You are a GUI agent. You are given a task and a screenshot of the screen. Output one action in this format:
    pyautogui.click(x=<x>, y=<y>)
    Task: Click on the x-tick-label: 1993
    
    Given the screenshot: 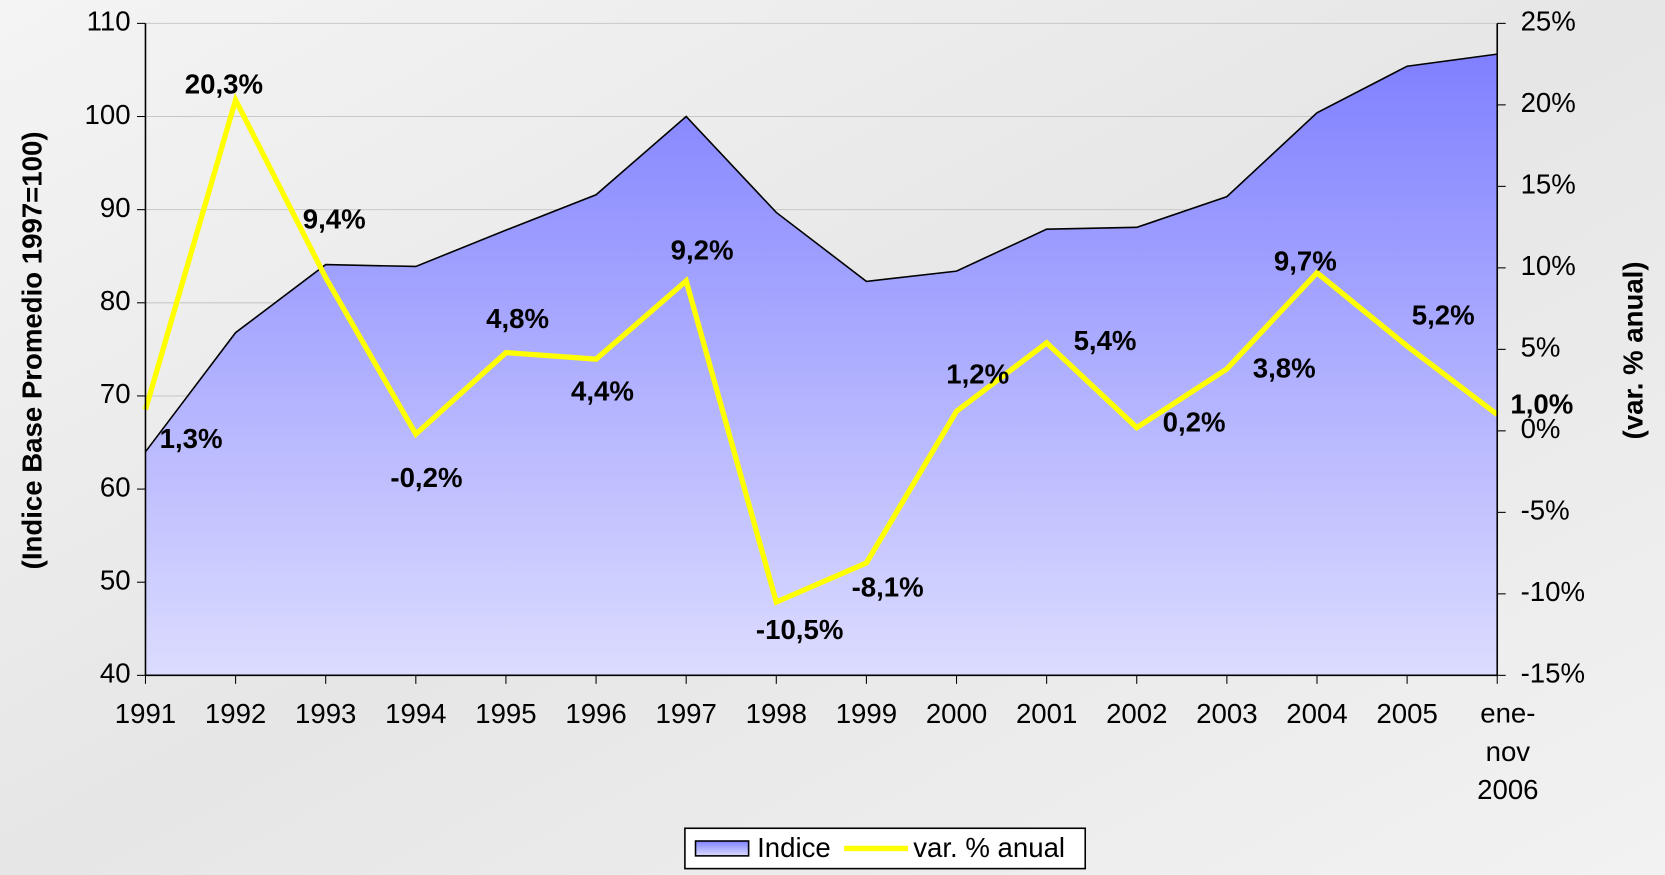 What is the action you would take?
    pyautogui.click(x=325, y=713)
    